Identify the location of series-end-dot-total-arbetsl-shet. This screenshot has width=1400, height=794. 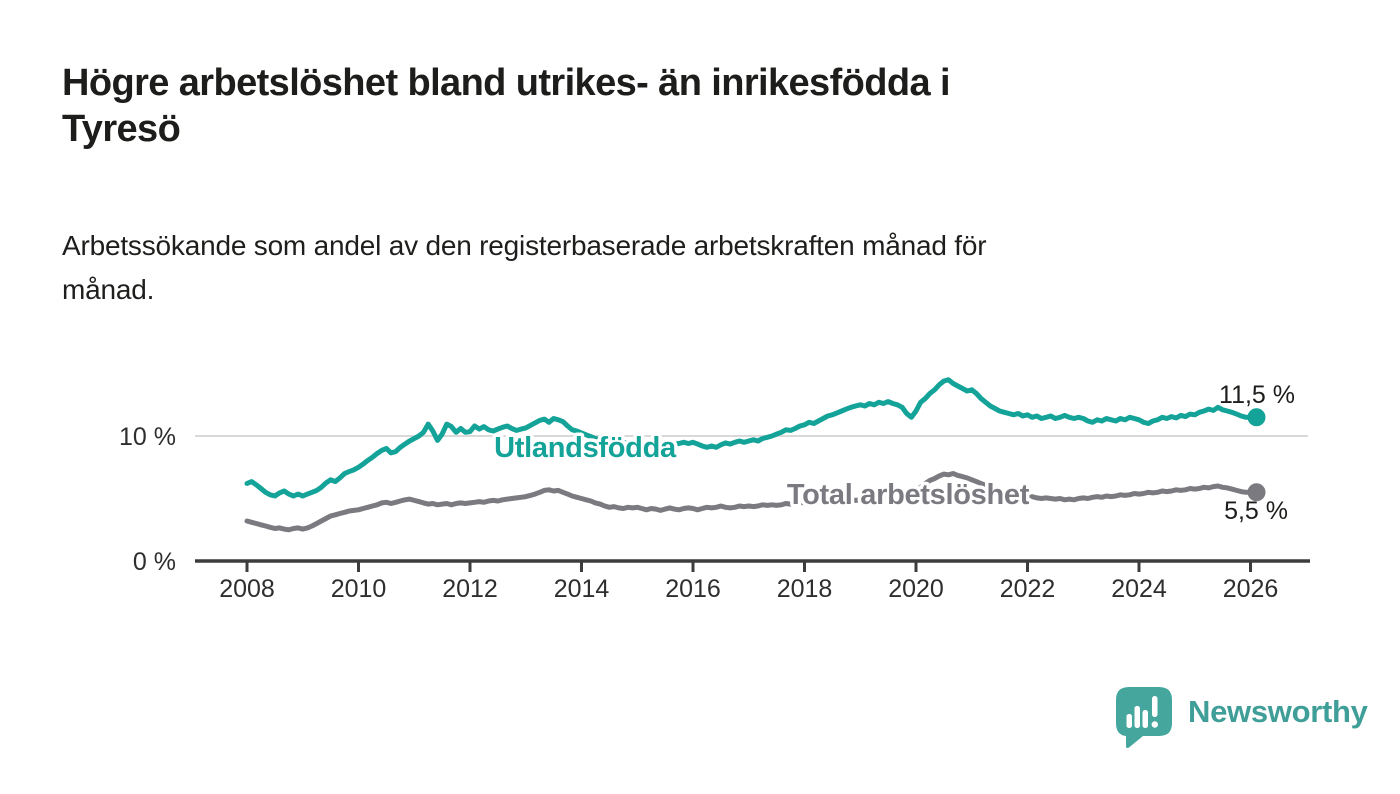
(1256, 492).